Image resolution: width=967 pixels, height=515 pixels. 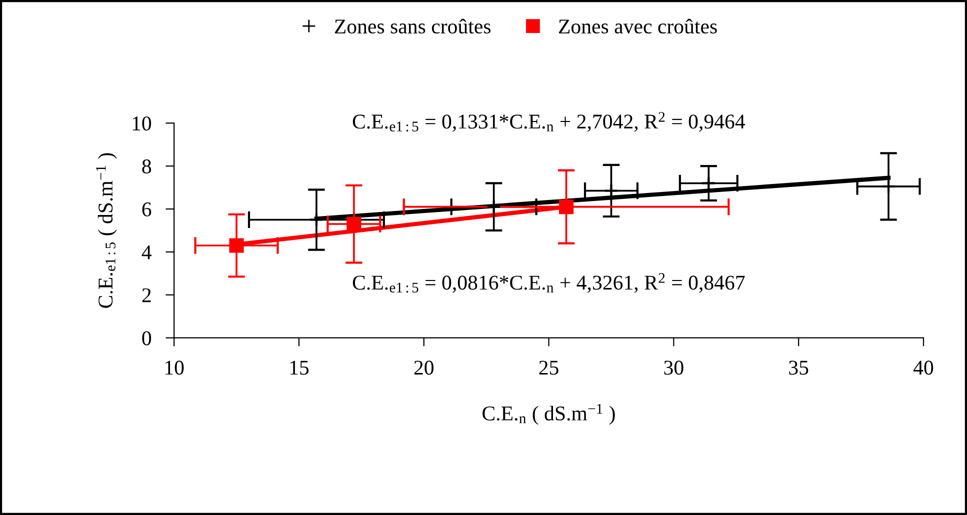 What do you see at coordinates (174, 367) in the screenshot?
I see `x-tick-label: 10` at bounding box center [174, 367].